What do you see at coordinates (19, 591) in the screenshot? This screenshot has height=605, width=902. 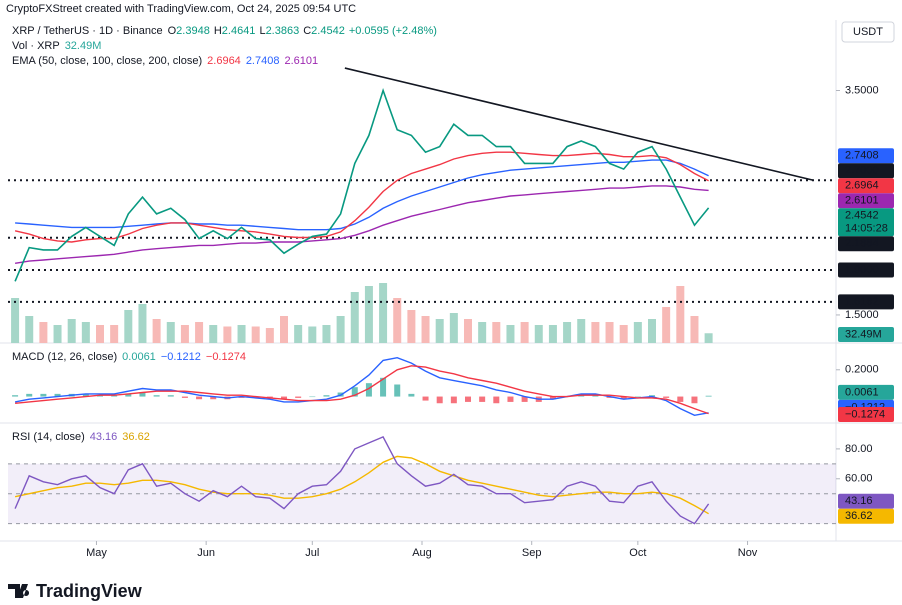 I see `logo-icon` at bounding box center [19, 591].